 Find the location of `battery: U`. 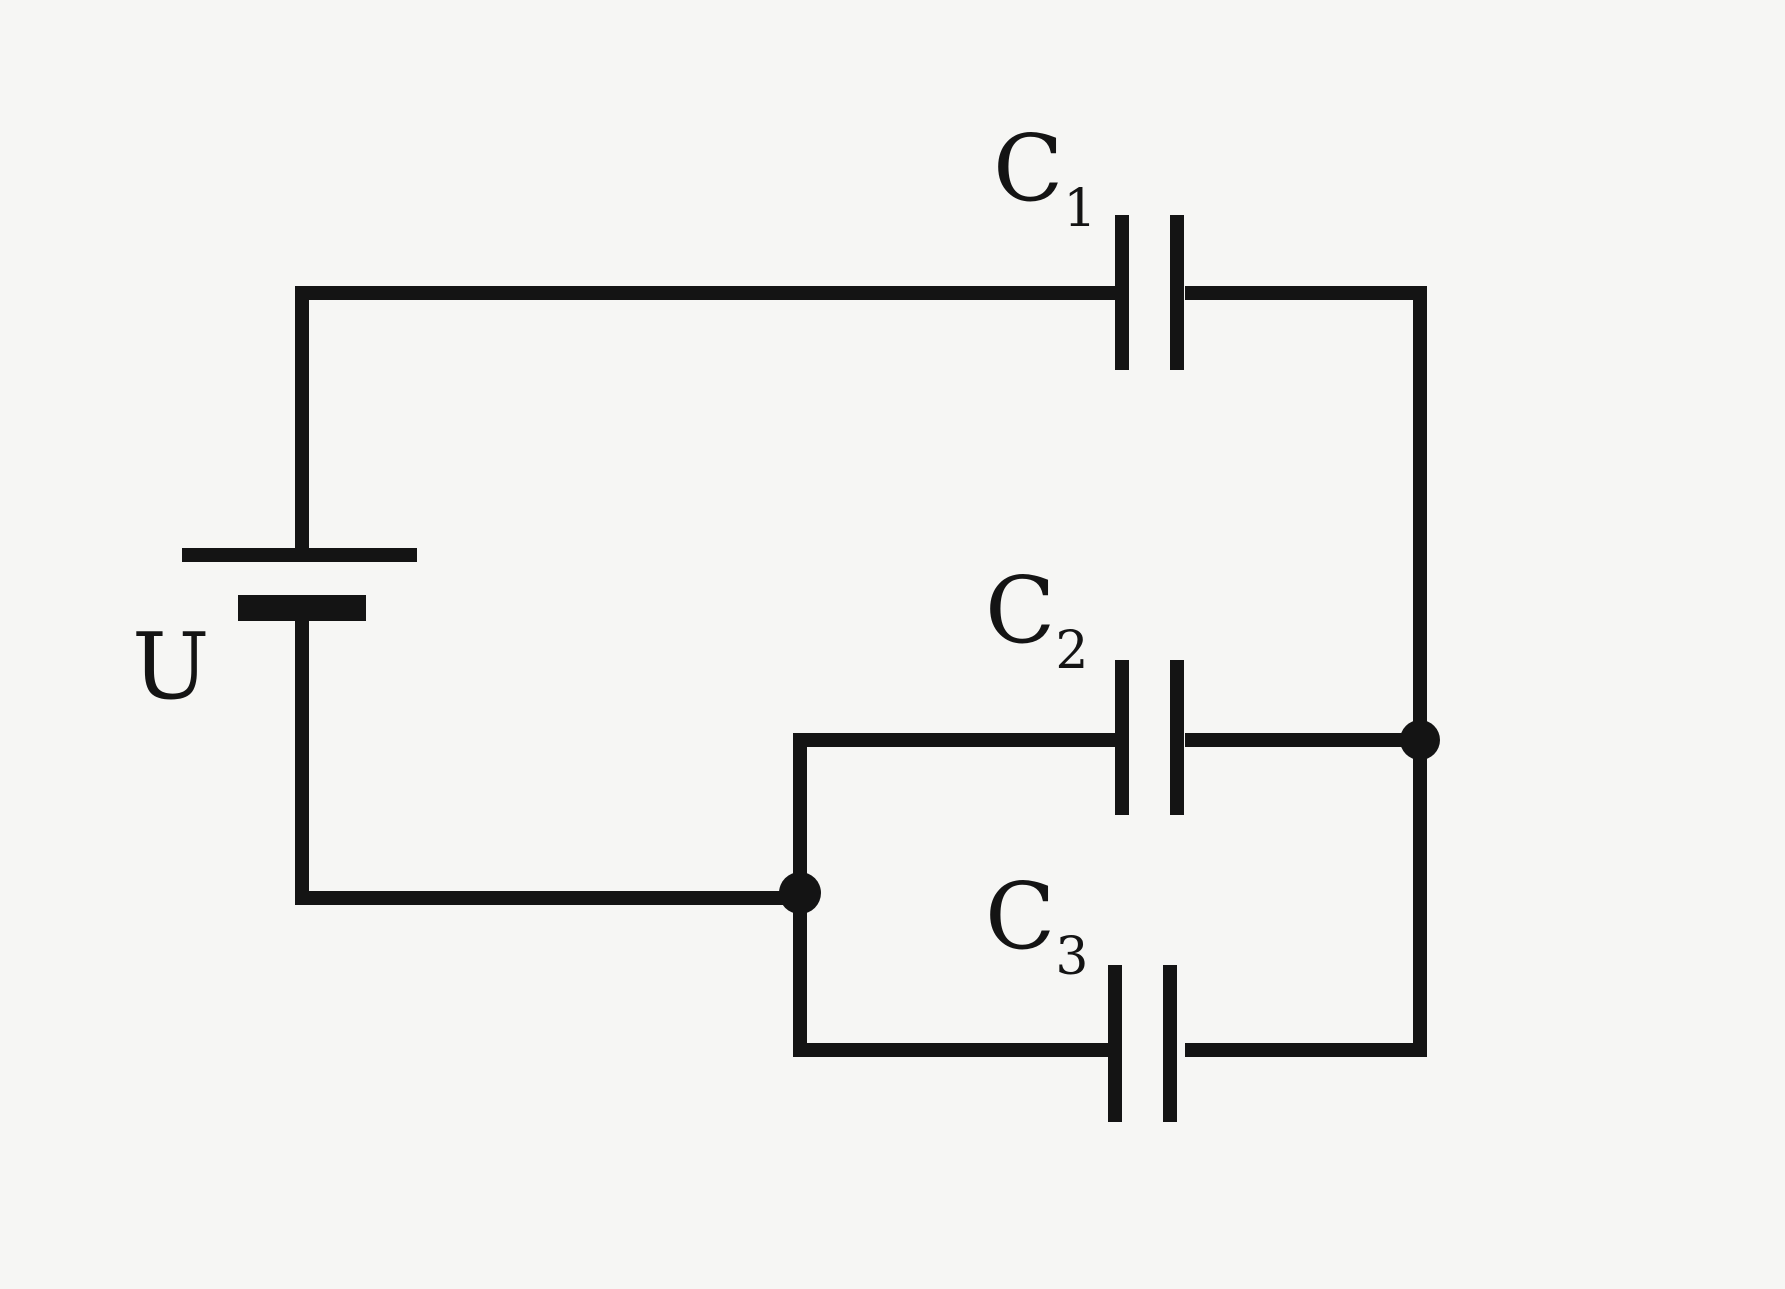

battery: U is located at coordinates (274, 634).